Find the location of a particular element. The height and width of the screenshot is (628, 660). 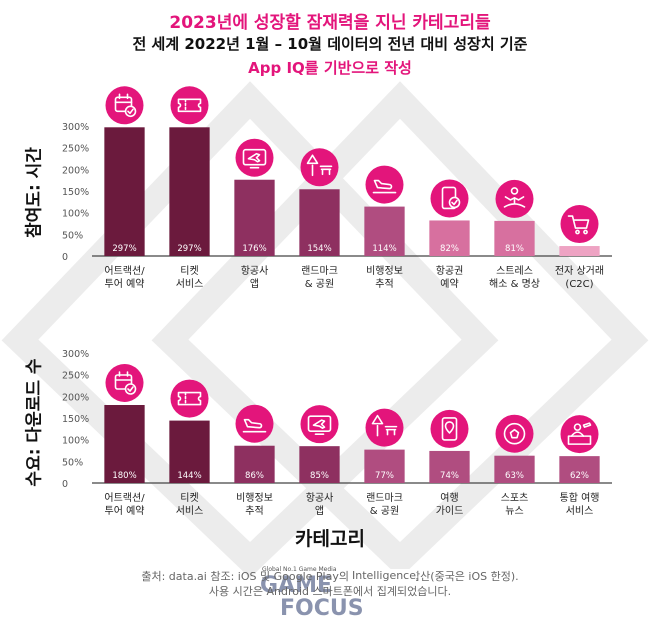

bar-value-label: 63% is located at coordinates (514, 476).